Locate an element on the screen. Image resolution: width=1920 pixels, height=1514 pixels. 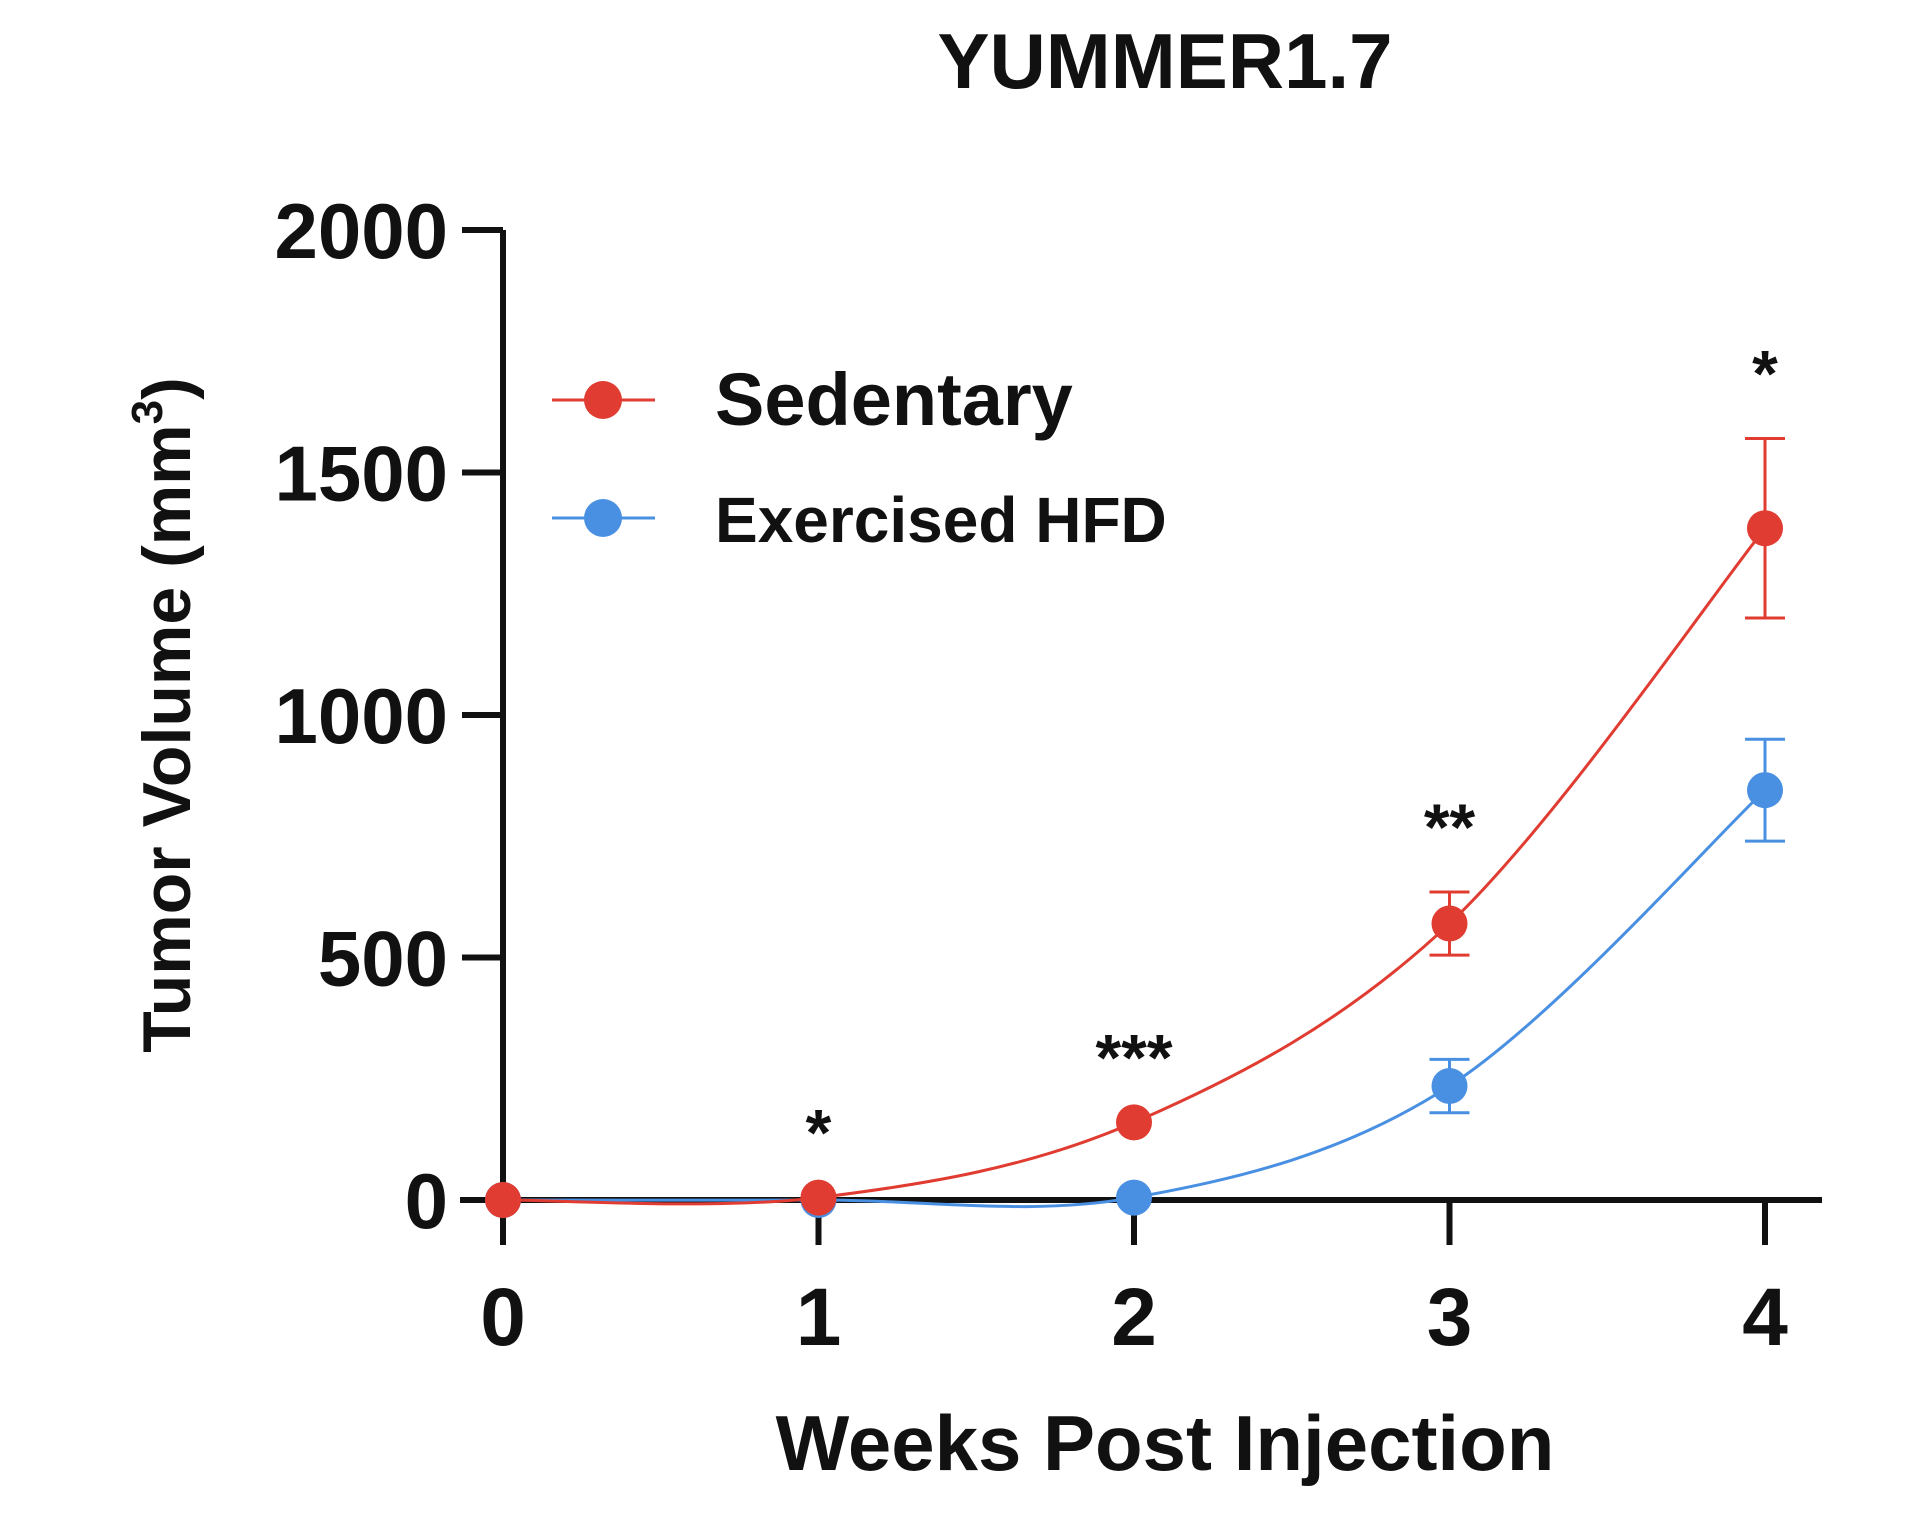
legend-item-exercised-hfd: Exercised HFD is located at coordinates (859, 520).